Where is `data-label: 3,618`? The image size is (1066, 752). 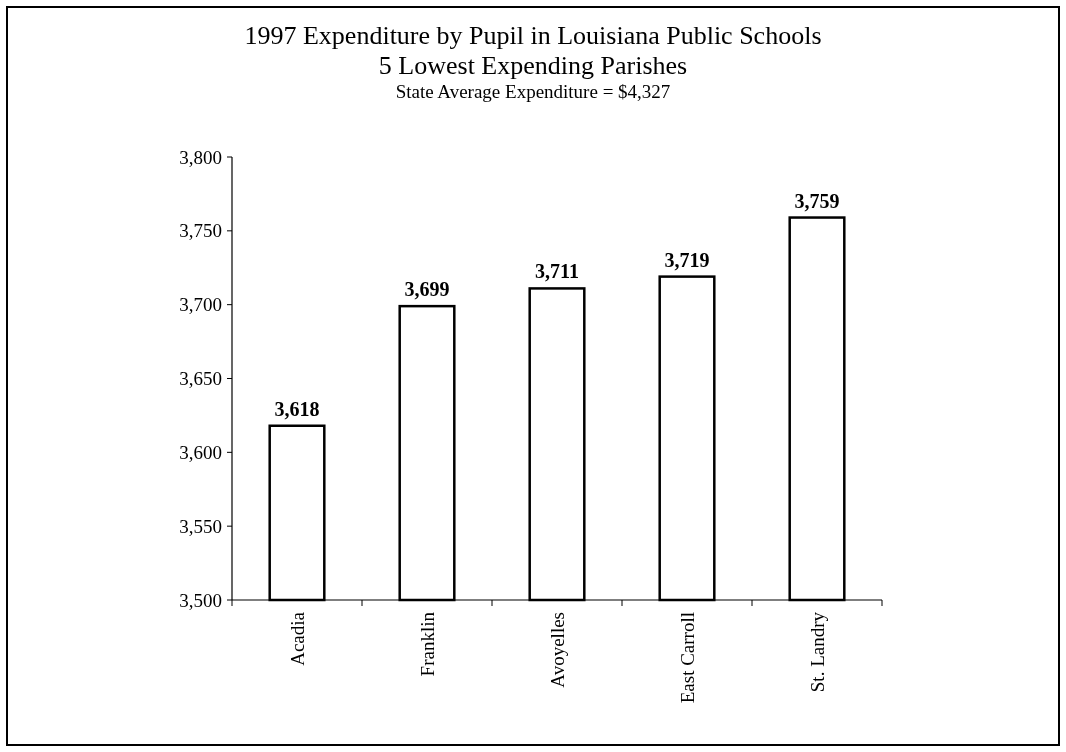
data-label: 3,618 is located at coordinates (297, 408).